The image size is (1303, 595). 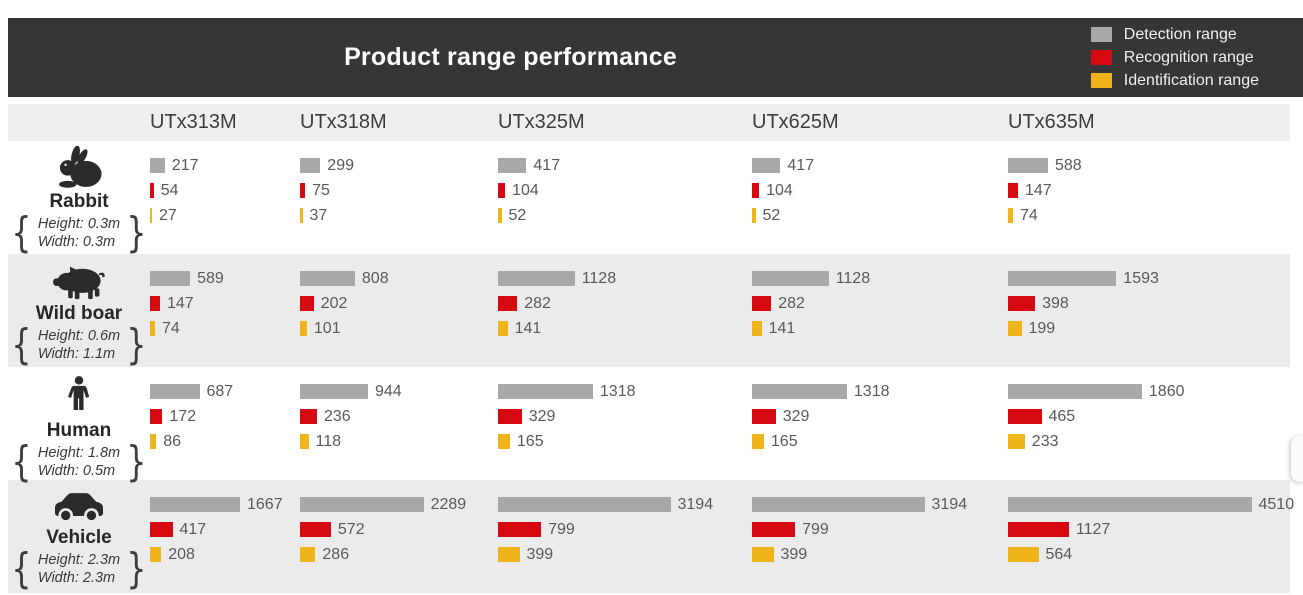 I want to click on recognition-value: 104, so click(x=779, y=190).